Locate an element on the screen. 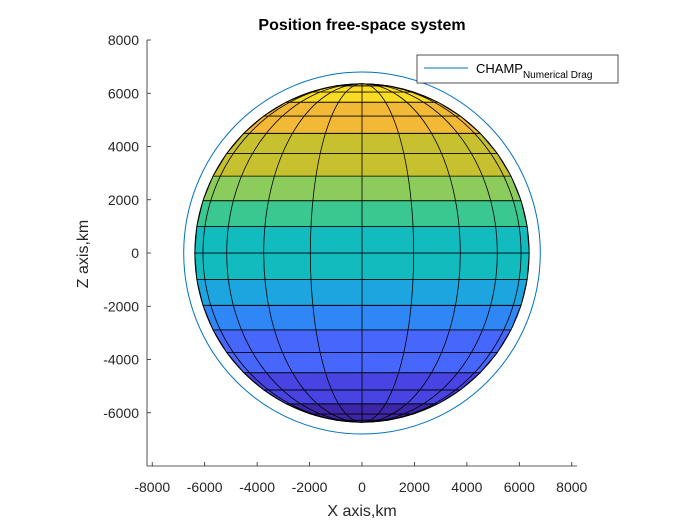 Image resolution: width=700 pixels, height=525 pixels. y-tick-label: -4000 is located at coordinates (121, 360).